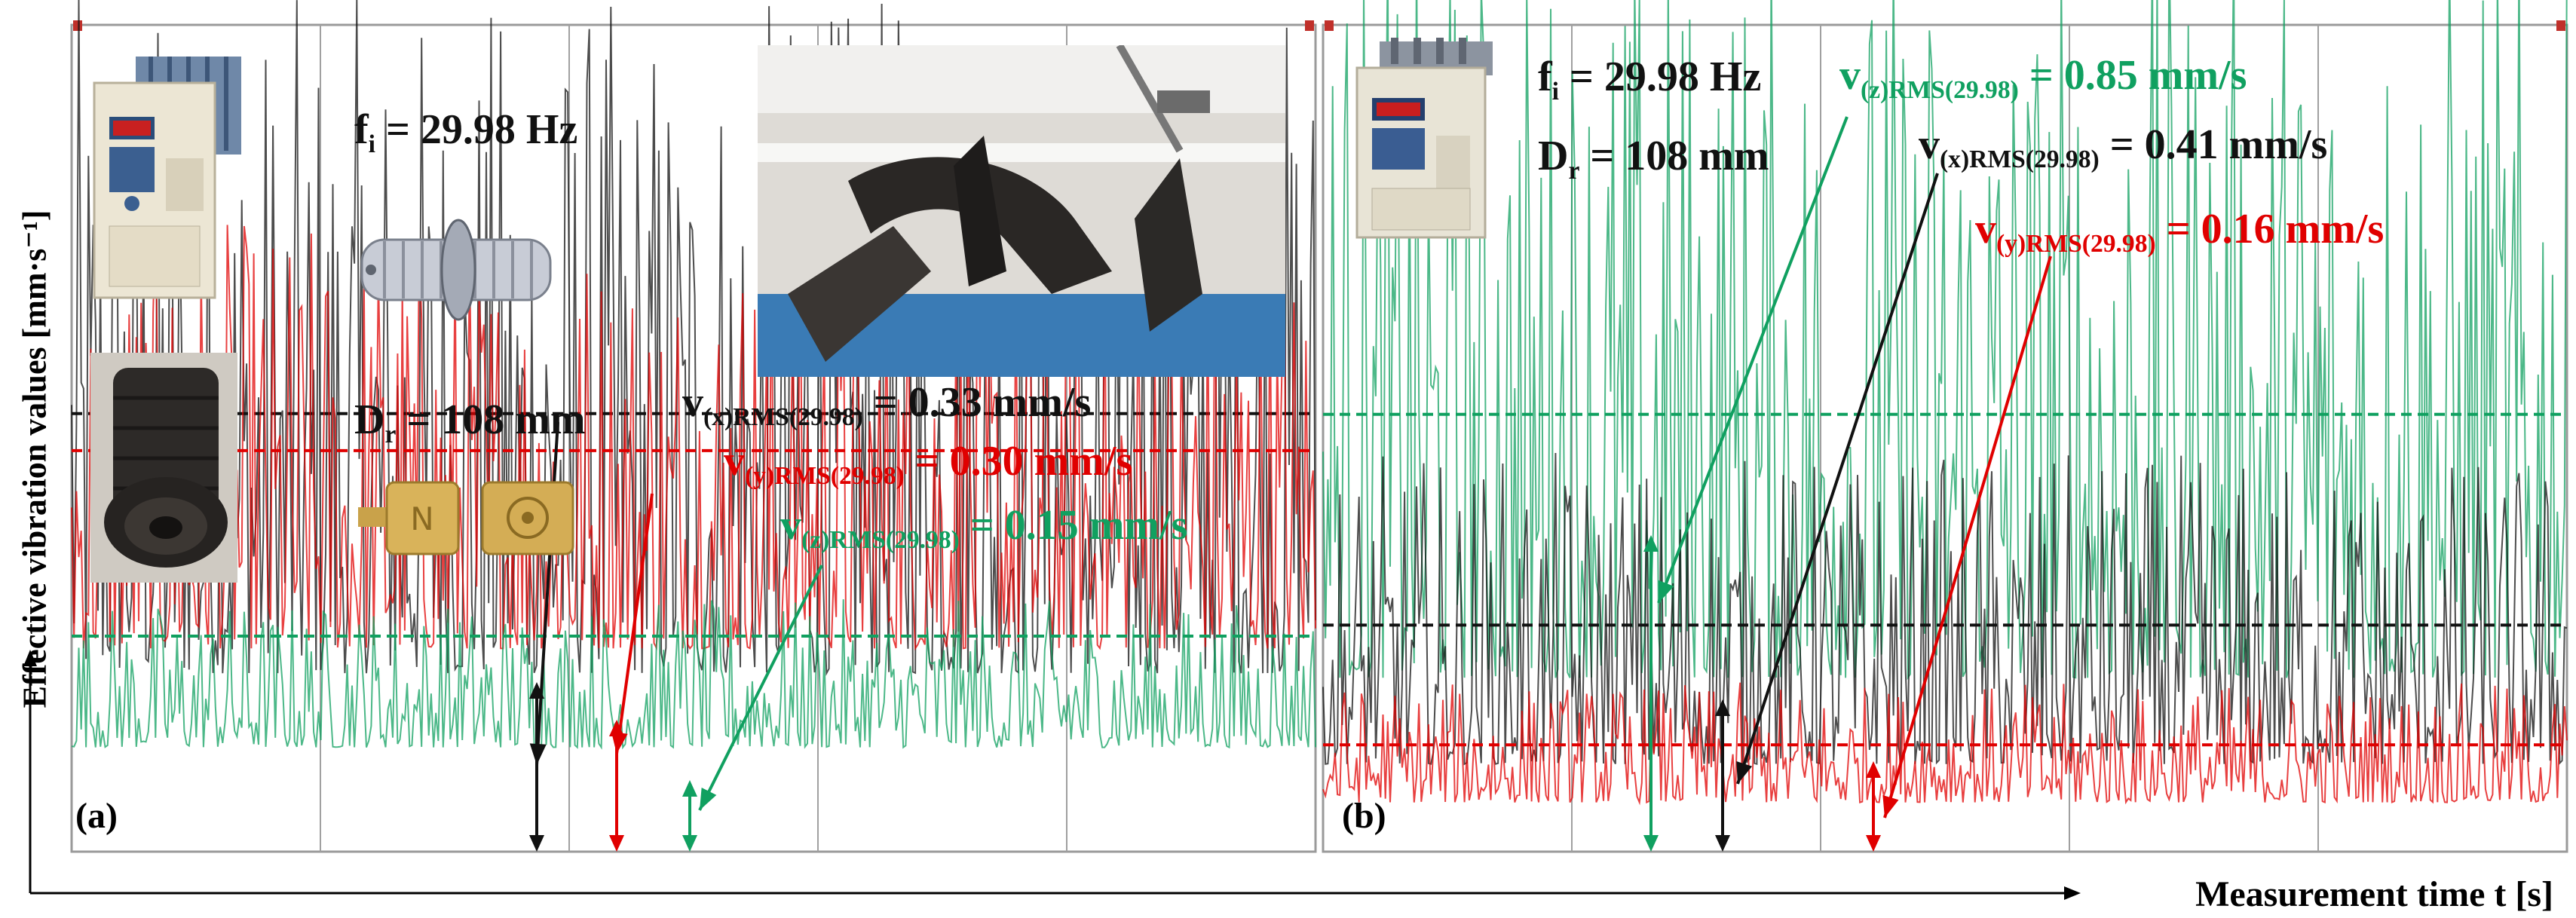 Image resolution: width=2576 pixels, height=918 pixels. What do you see at coordinates (1873, 769) in the screenshot?
I see `panel-b-vy-level-arrow-top` at bounding box center [1873, 769].